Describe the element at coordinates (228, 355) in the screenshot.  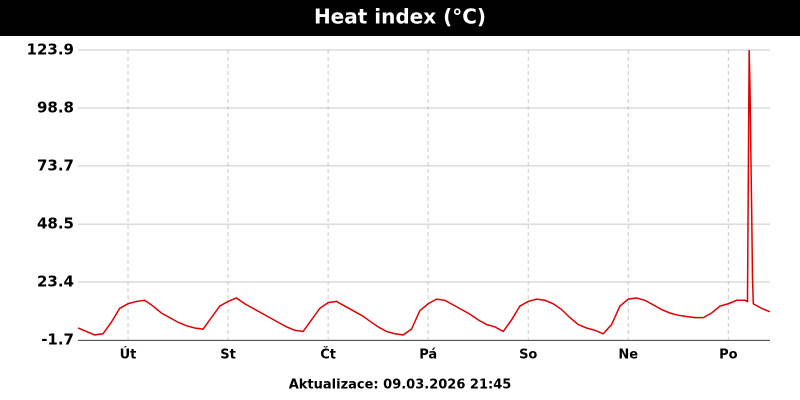
I see `x-tick-label: St` at that location.